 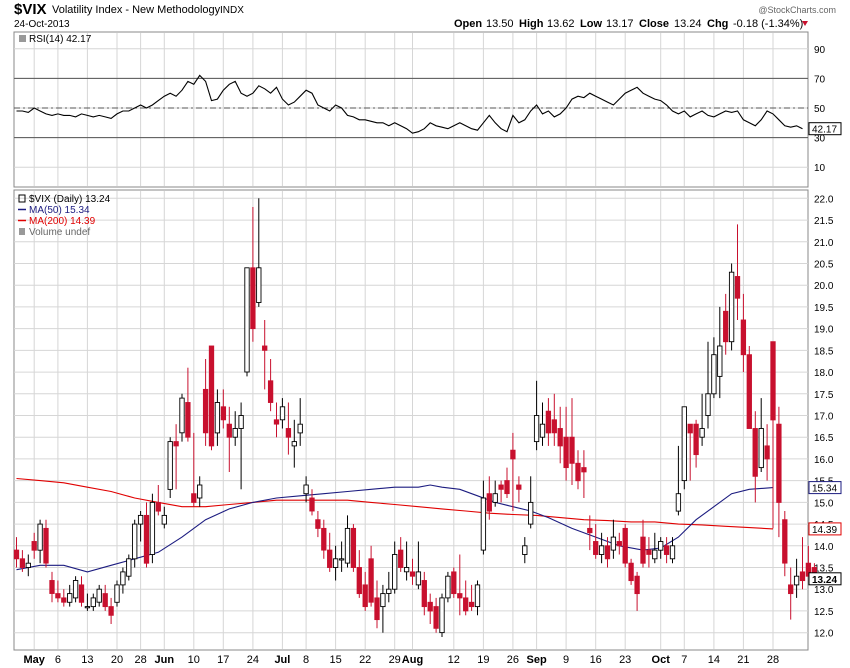 What do you see at coordinates (500, 24) in the screenshot?
I see `open-value: 13.50` at bounding box center [500, 24].